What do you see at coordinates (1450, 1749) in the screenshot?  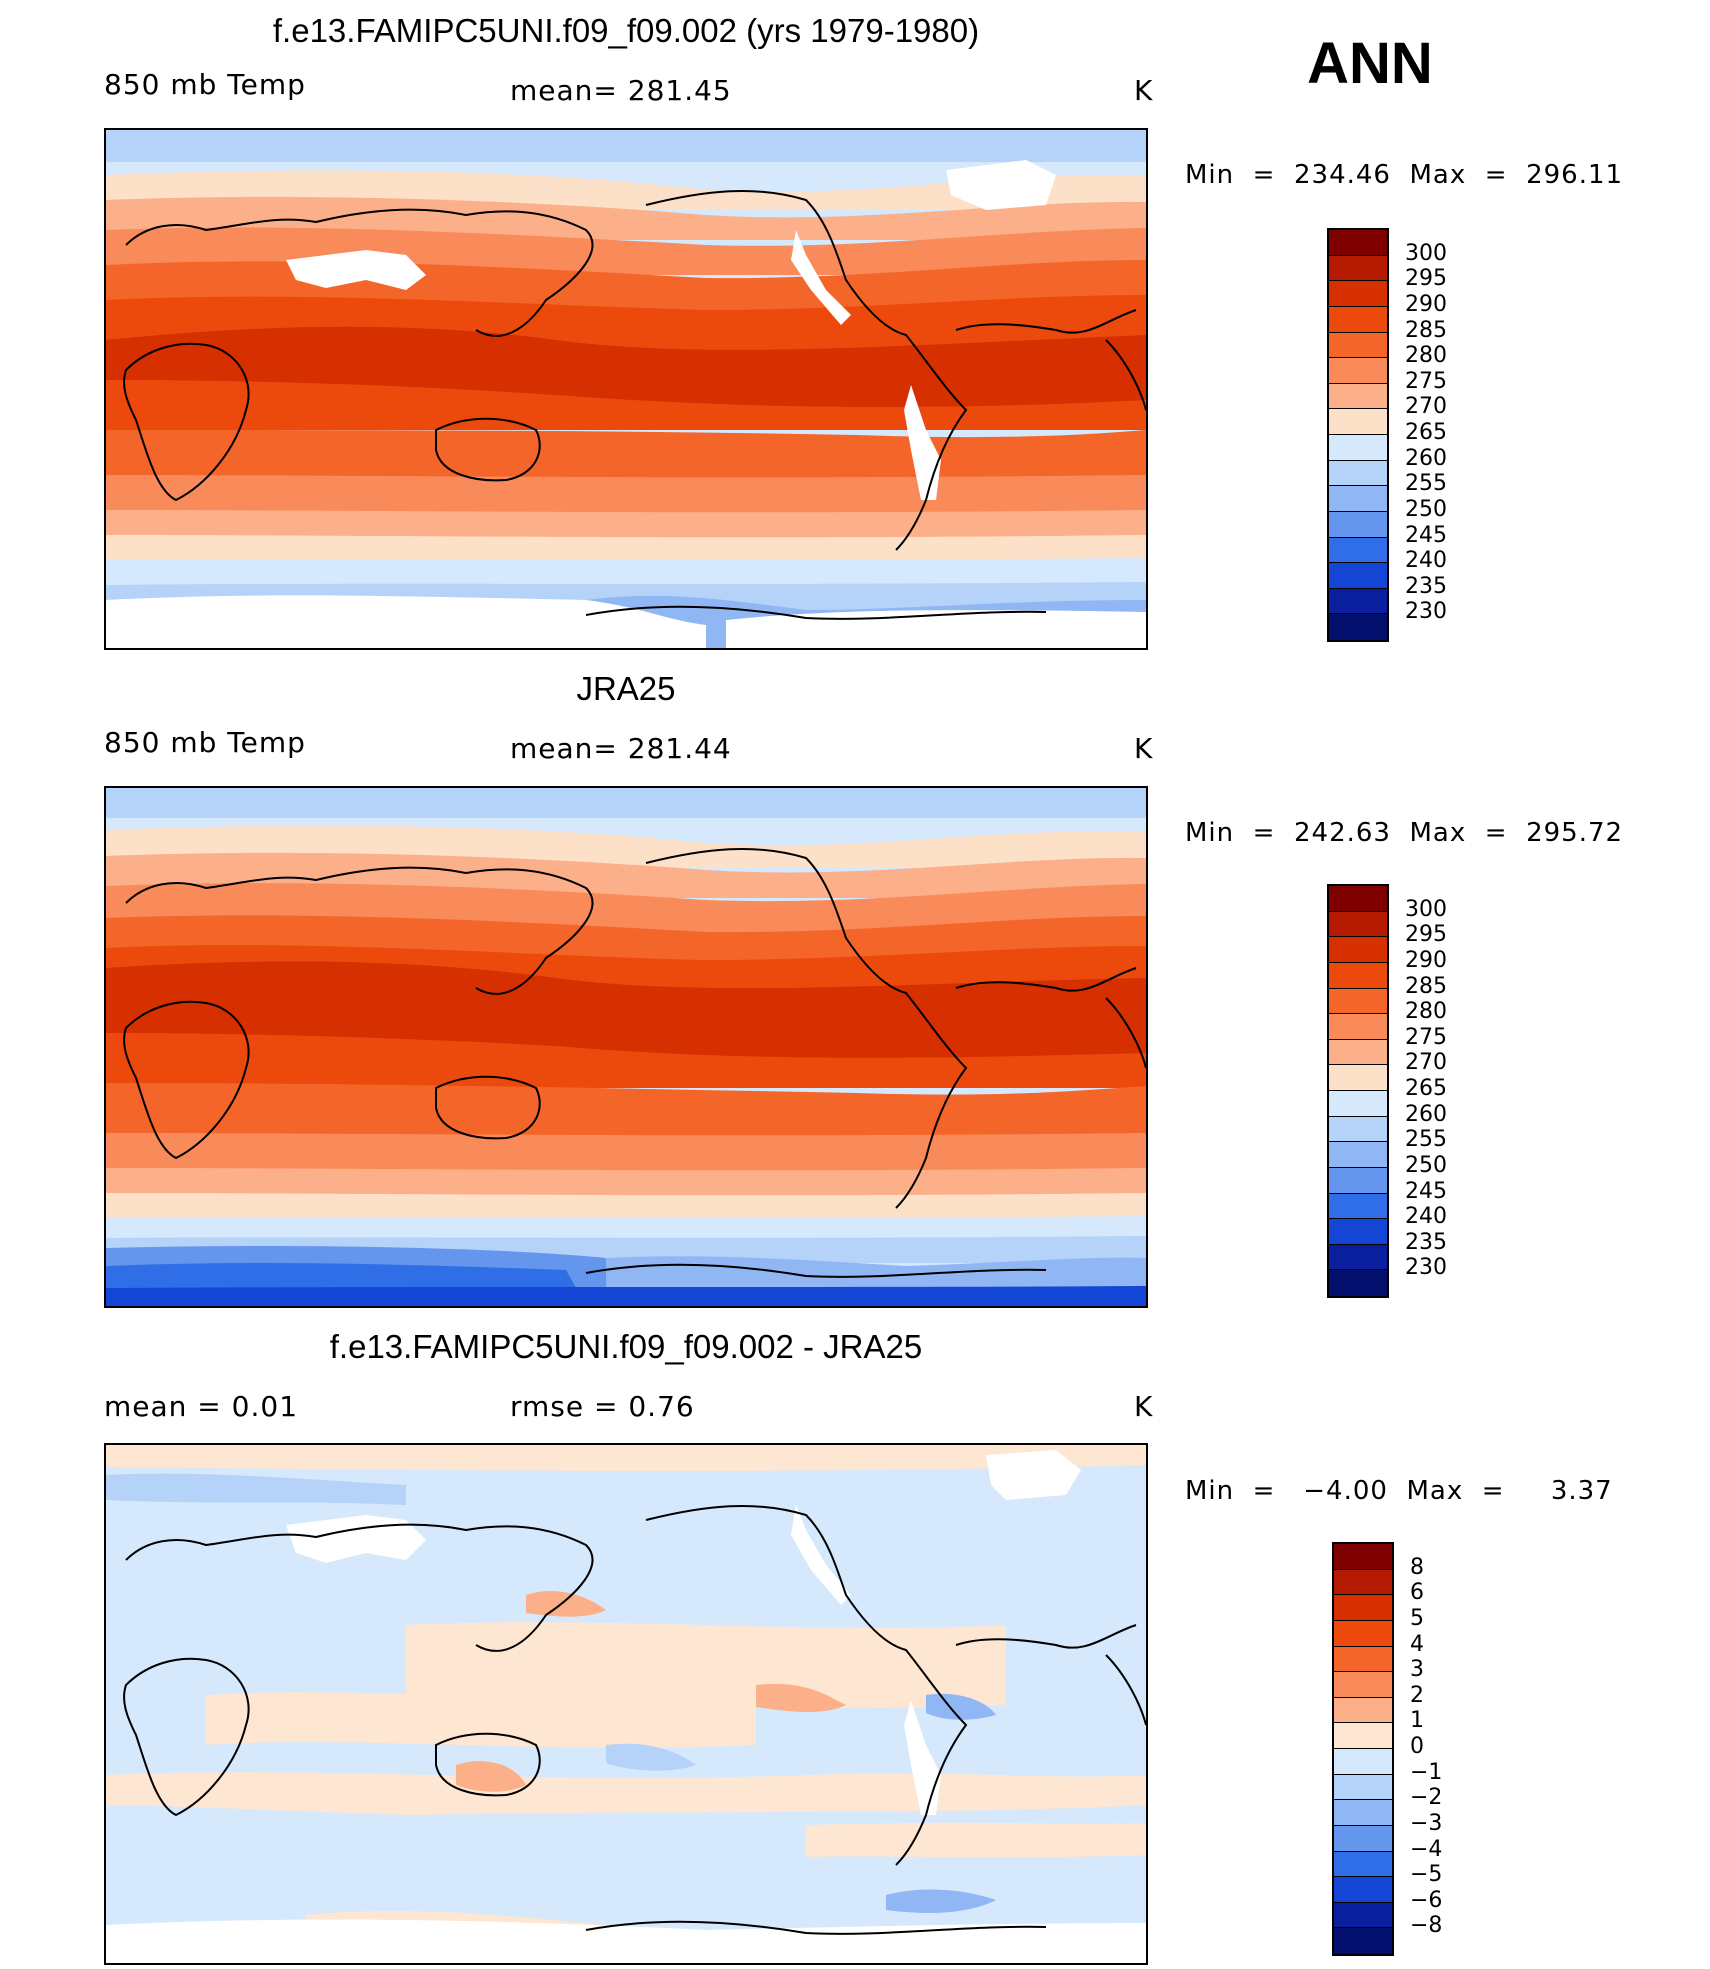 I see `colorbar-labels-diff: 8 6 5 4 3 2 1 0 −1 −2 −3 −4 −5 −6 −8` at bounding box center [1450, 1749].